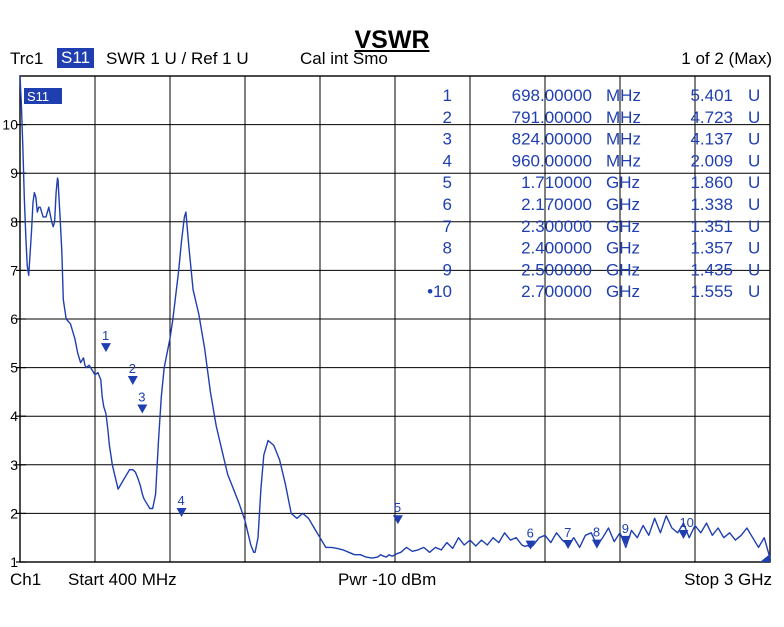  What do you see at coordinates (142, 409) in the screenshot?
I see `marker-3-triangle` at bounding box center [142, 409].